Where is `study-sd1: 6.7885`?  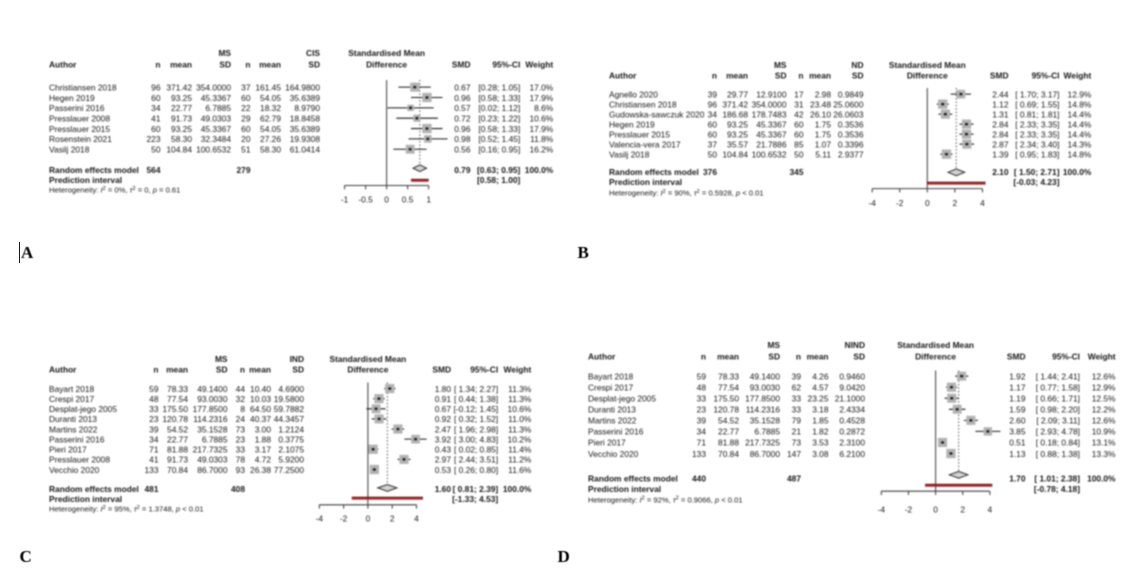
study-sd1: 6.7885 is located at coordinates (767, 432).